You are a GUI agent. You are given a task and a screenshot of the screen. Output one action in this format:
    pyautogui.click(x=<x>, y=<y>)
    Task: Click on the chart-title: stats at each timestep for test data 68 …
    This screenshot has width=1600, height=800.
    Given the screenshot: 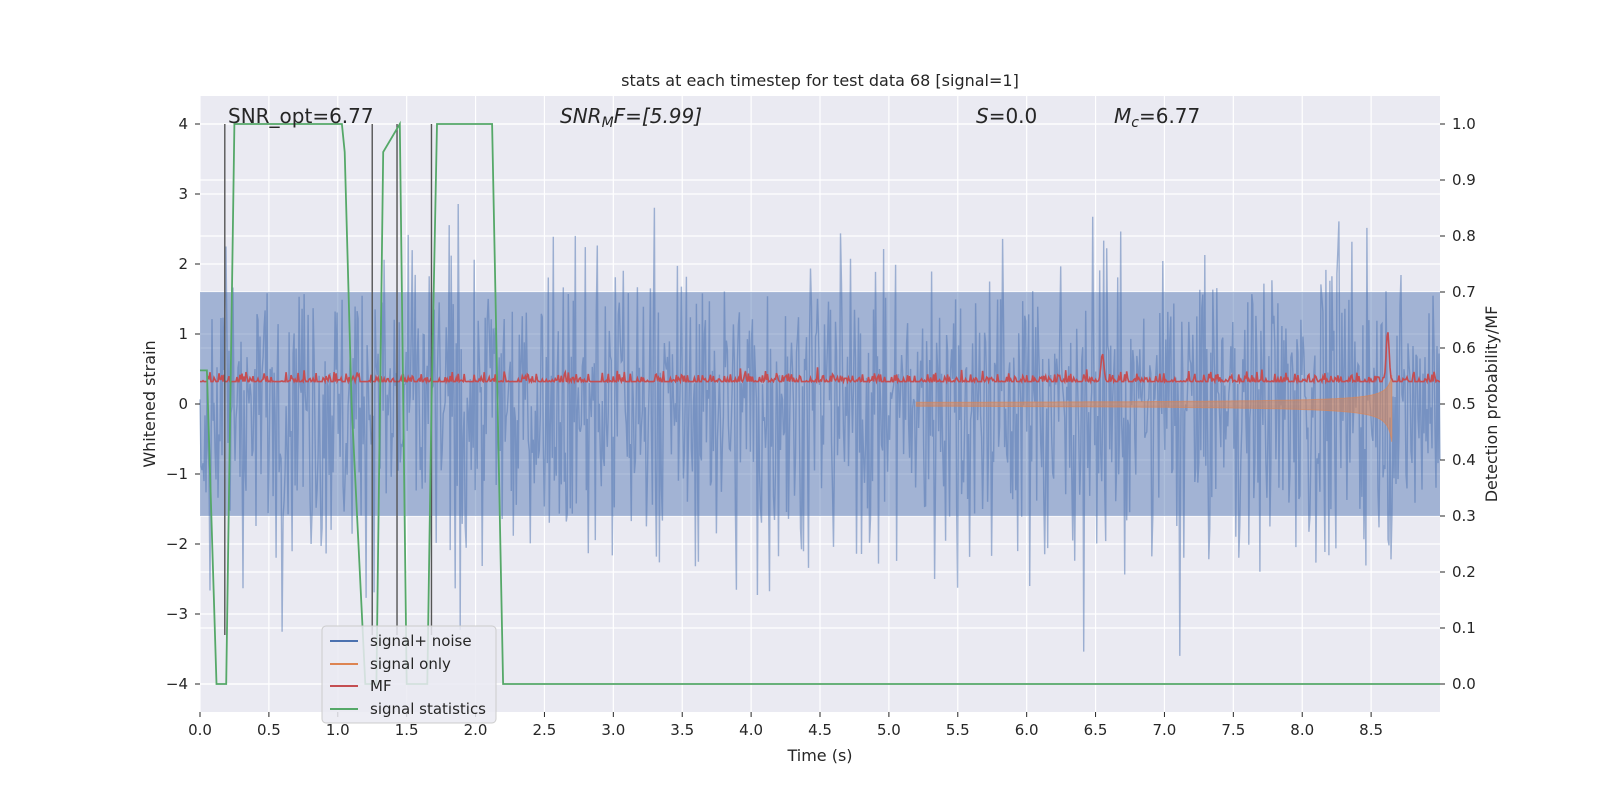 What is the action you would take?
    pyautogui.click(x=820, y=80)
    